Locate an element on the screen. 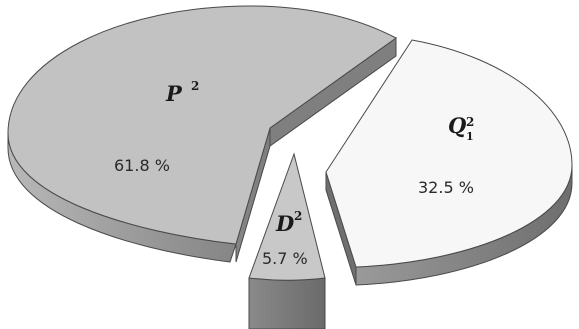  slice-d-label: D is located at coordinates (285, 223).